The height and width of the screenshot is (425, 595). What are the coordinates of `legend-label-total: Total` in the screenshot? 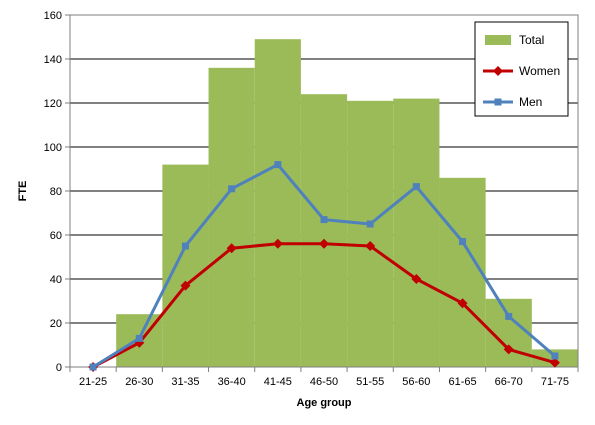 It's located at (531, 40).